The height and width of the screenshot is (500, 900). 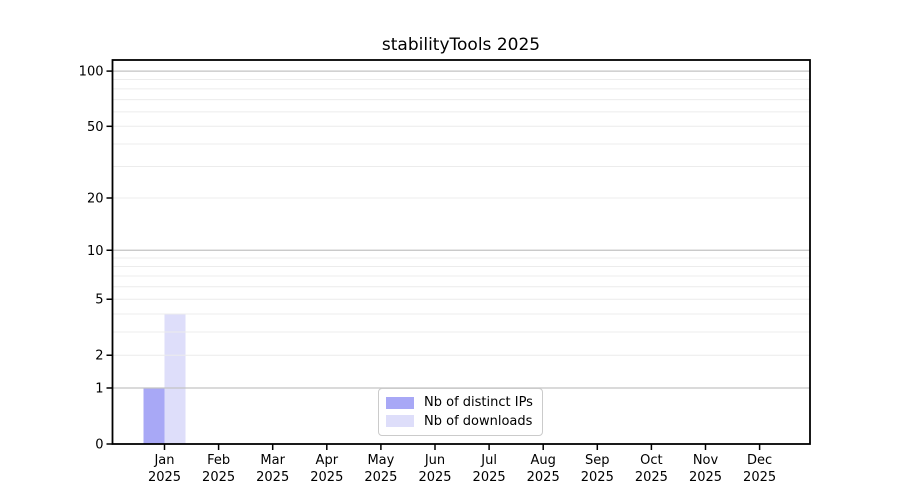 I want to click on bar-downloads-jan, so click(x=175, y=378).